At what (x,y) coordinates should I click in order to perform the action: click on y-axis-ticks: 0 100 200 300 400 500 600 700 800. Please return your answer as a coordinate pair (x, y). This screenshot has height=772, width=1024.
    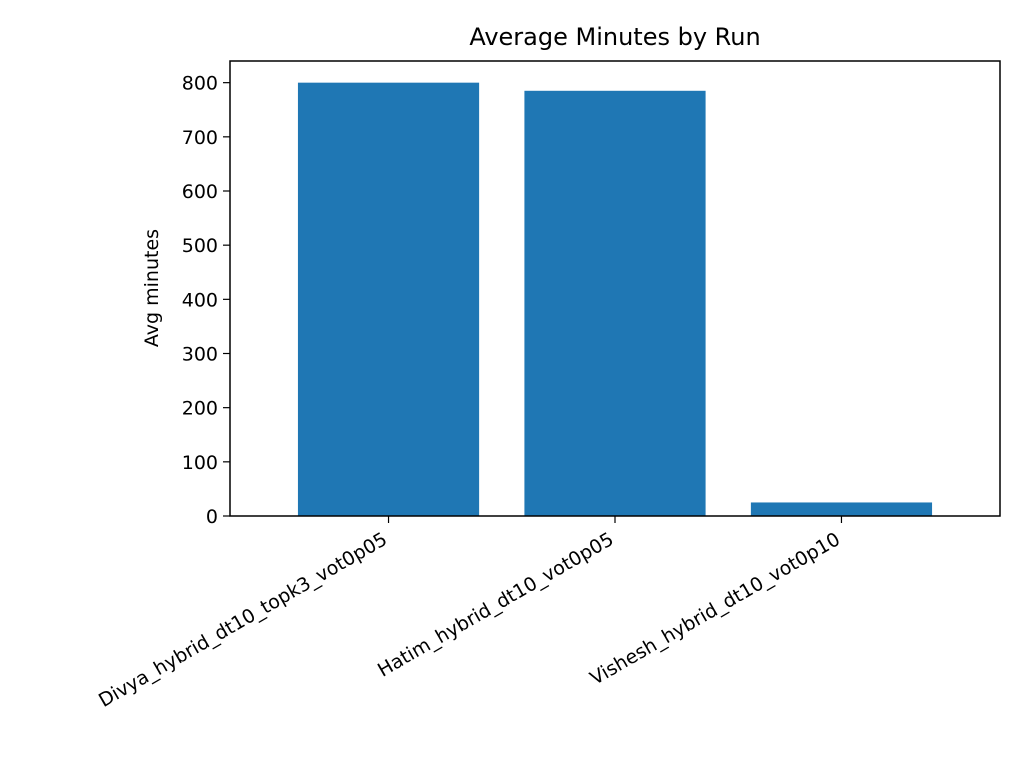
    Looking at the image, I should click on (206, 300).